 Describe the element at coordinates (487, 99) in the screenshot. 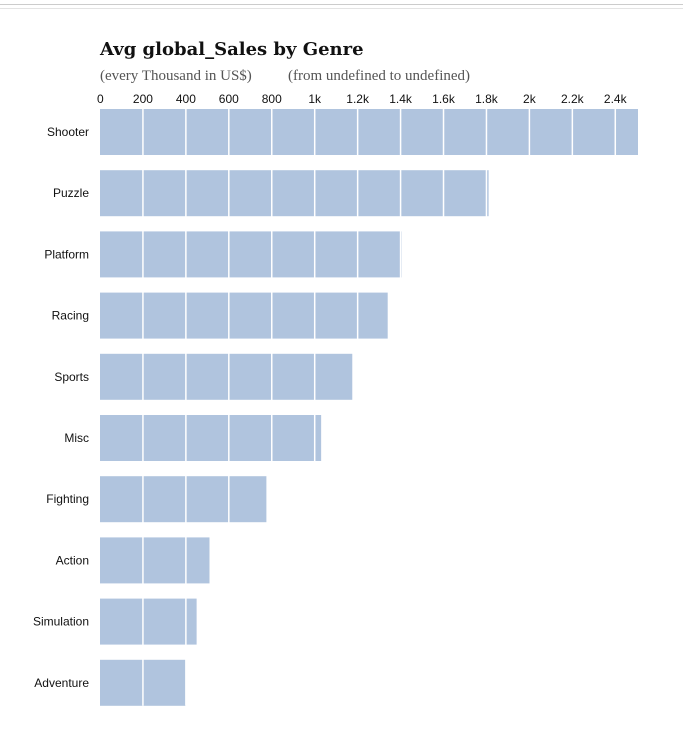

I see `x-tick-label: 1.8k` at that location.